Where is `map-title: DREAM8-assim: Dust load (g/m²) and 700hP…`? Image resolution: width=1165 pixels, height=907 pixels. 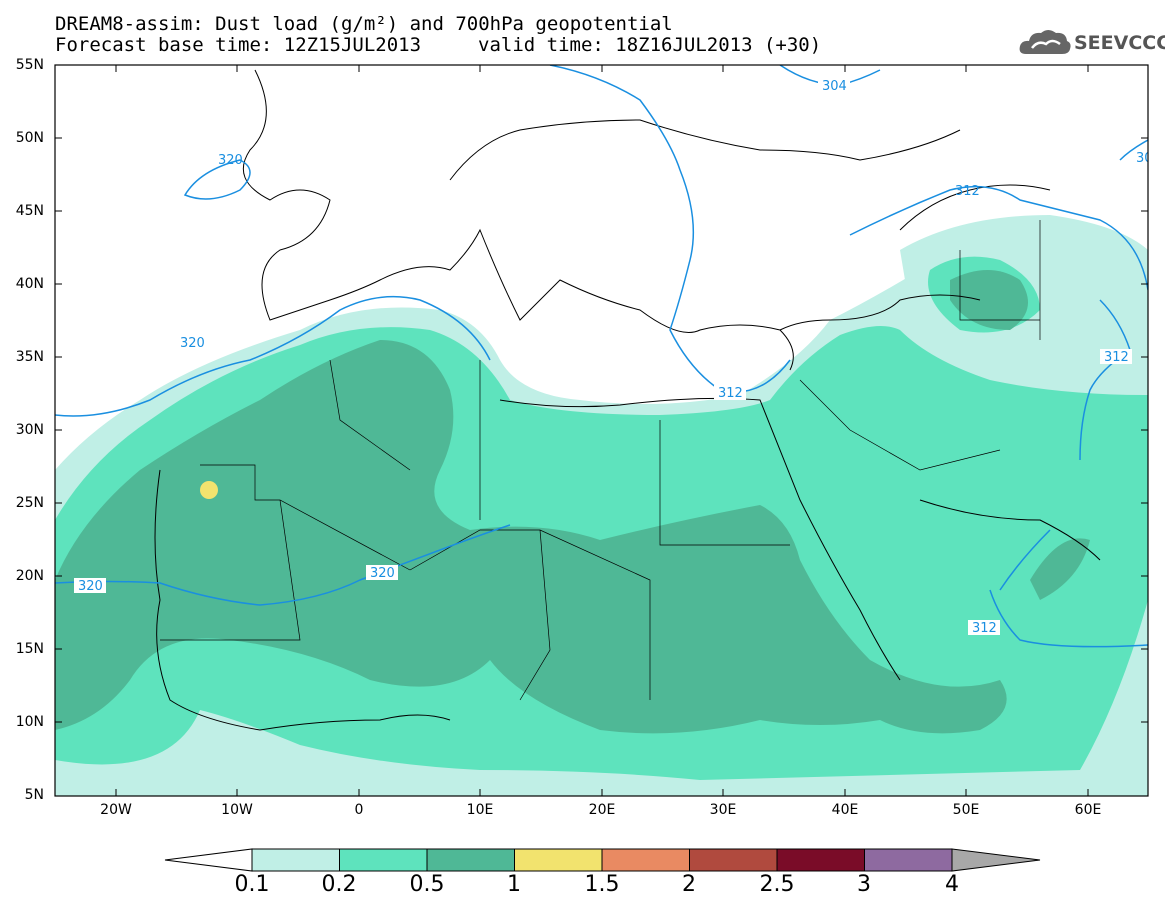
map-title: DREAM8-assim: Dust load (g/m²) and 700hP… is located at coordinates (364, 24).